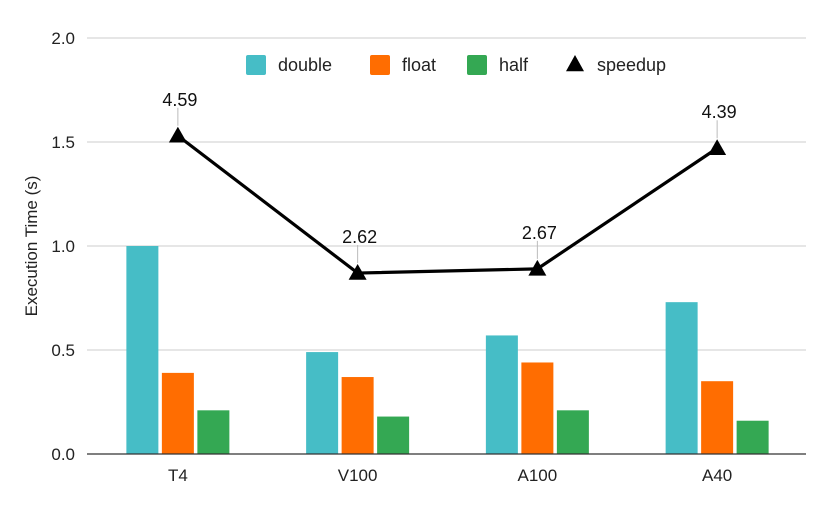 The width and height of the screenshot is (813, 509). I want to click on x-tick-label: T4, so click(178, 475).